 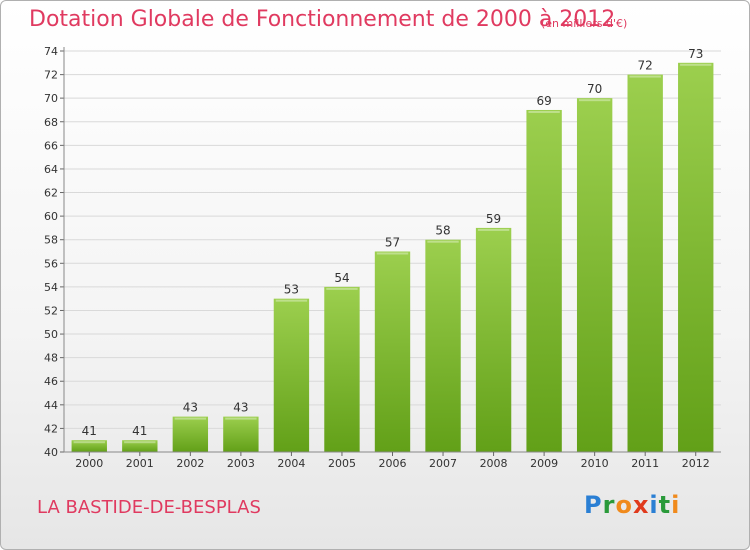 I want to click on y-tick-label: 60, so click(x=51, y=216).